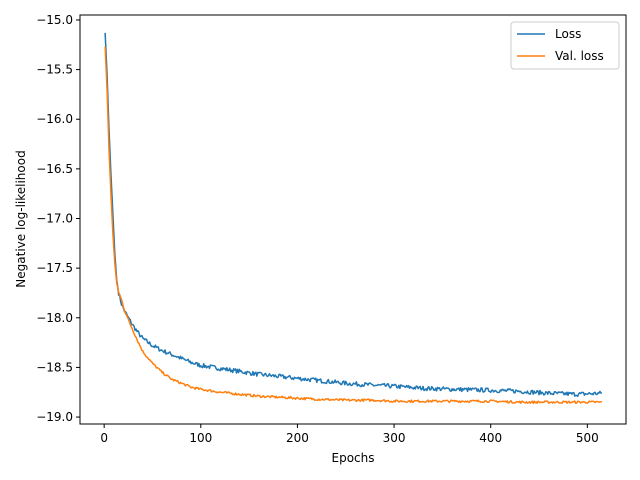  What do you see at coordinates (21, 218) in the screenshot?
I see `y-axis-title: Negative log-likelihood` at bounding box center [21, 218].